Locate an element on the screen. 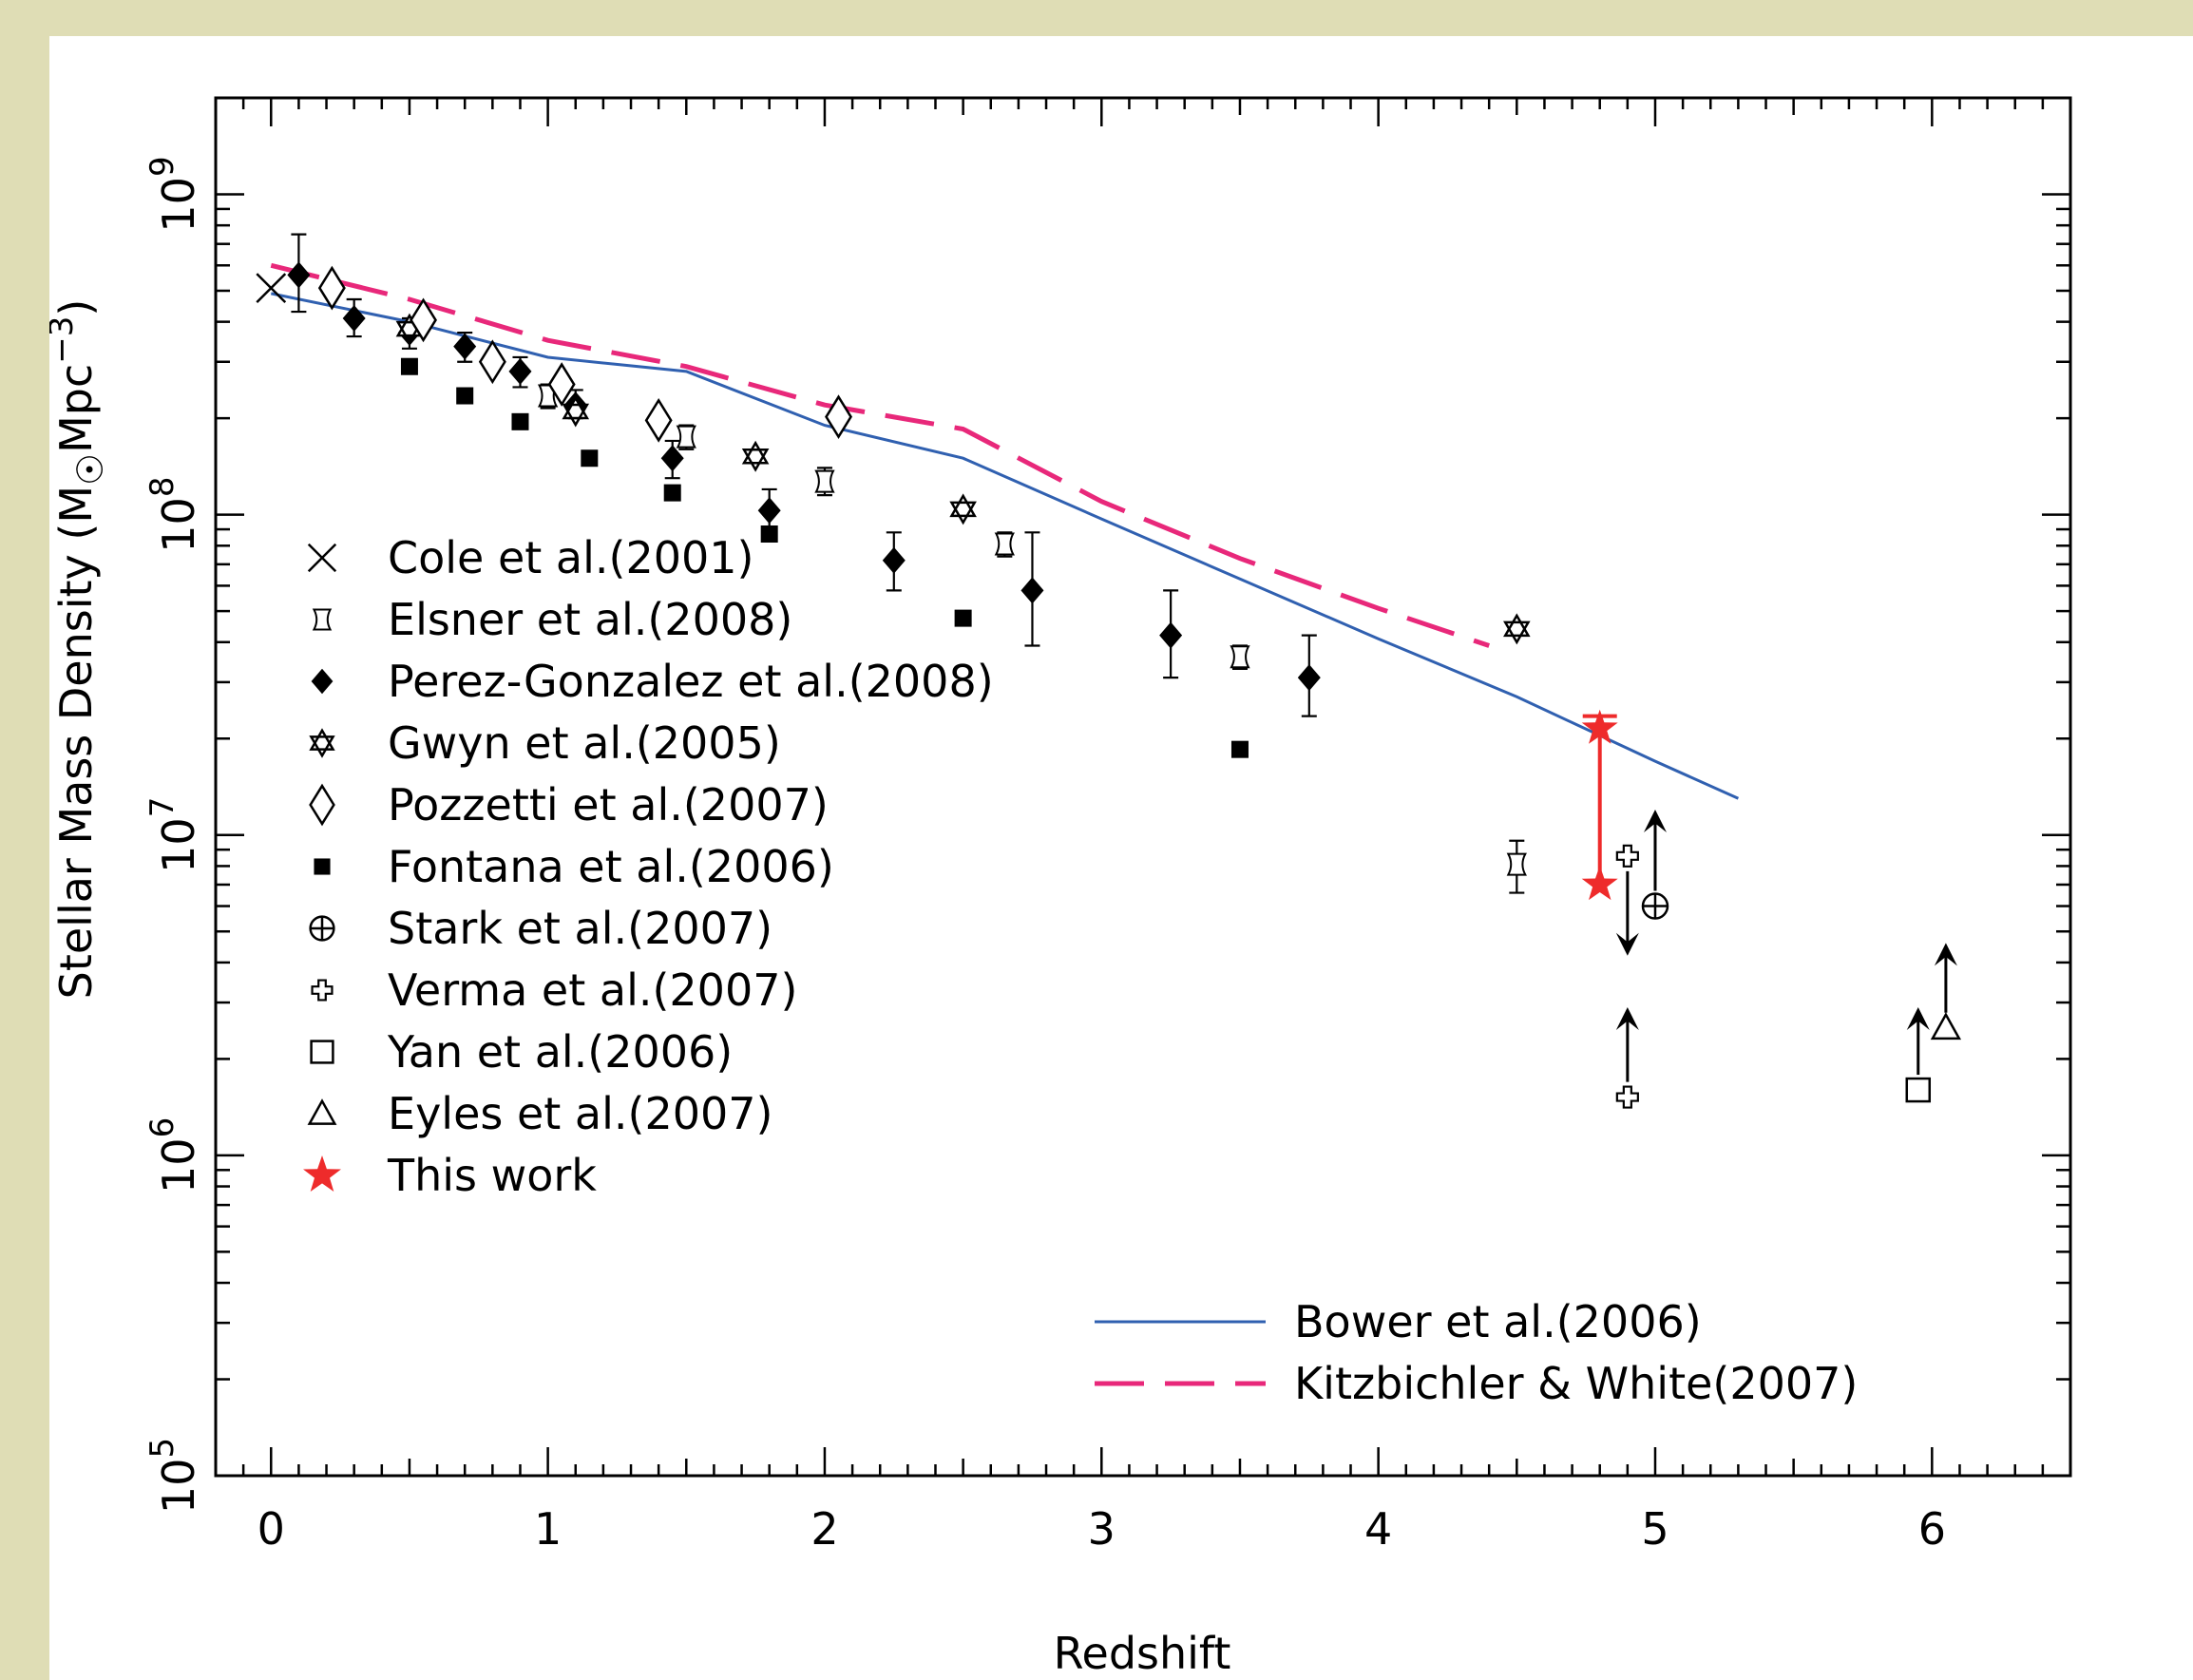 The image size is (2193, 1680). y-tick-exponent: 5 is located at coordinates (162, 1448).